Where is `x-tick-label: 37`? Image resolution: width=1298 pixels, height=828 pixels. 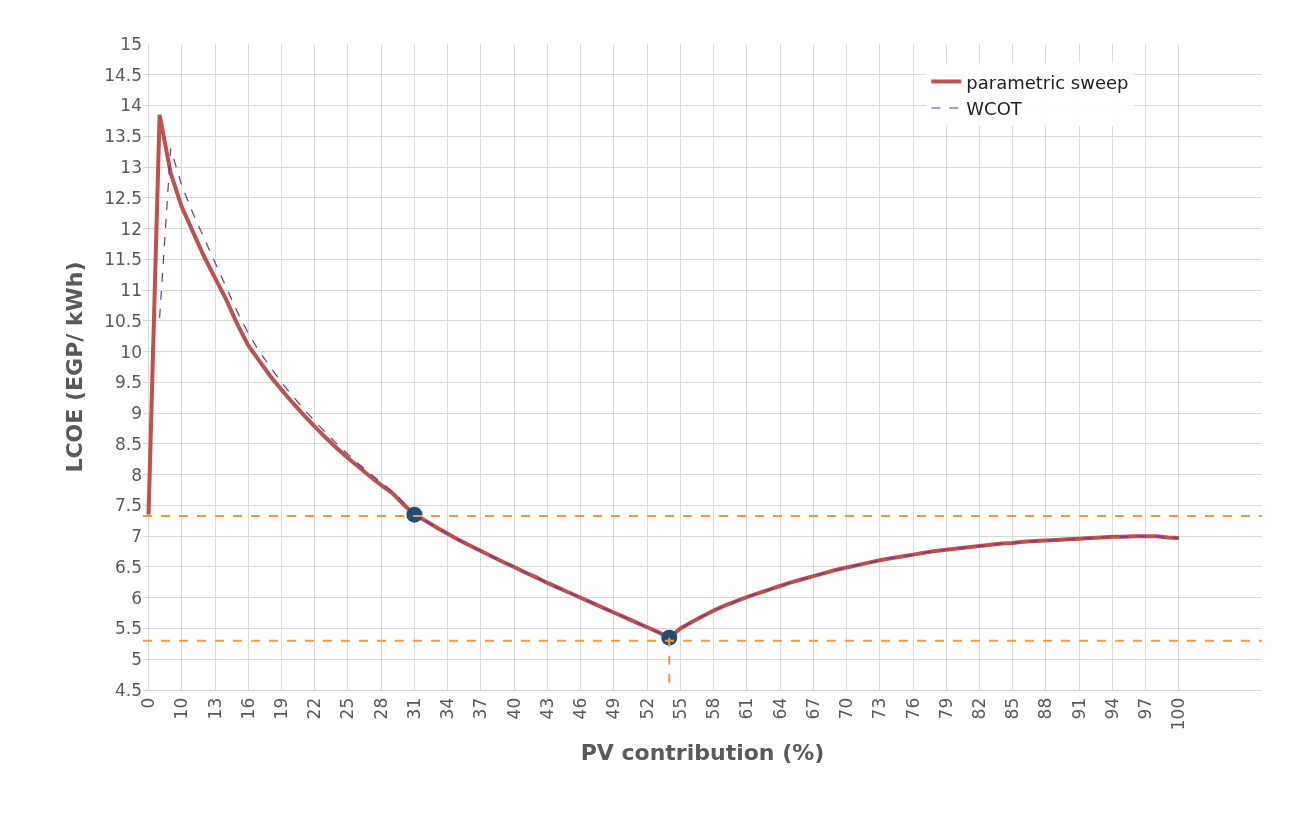
x-tick-label: 37 is located at coordinates (480, 708).